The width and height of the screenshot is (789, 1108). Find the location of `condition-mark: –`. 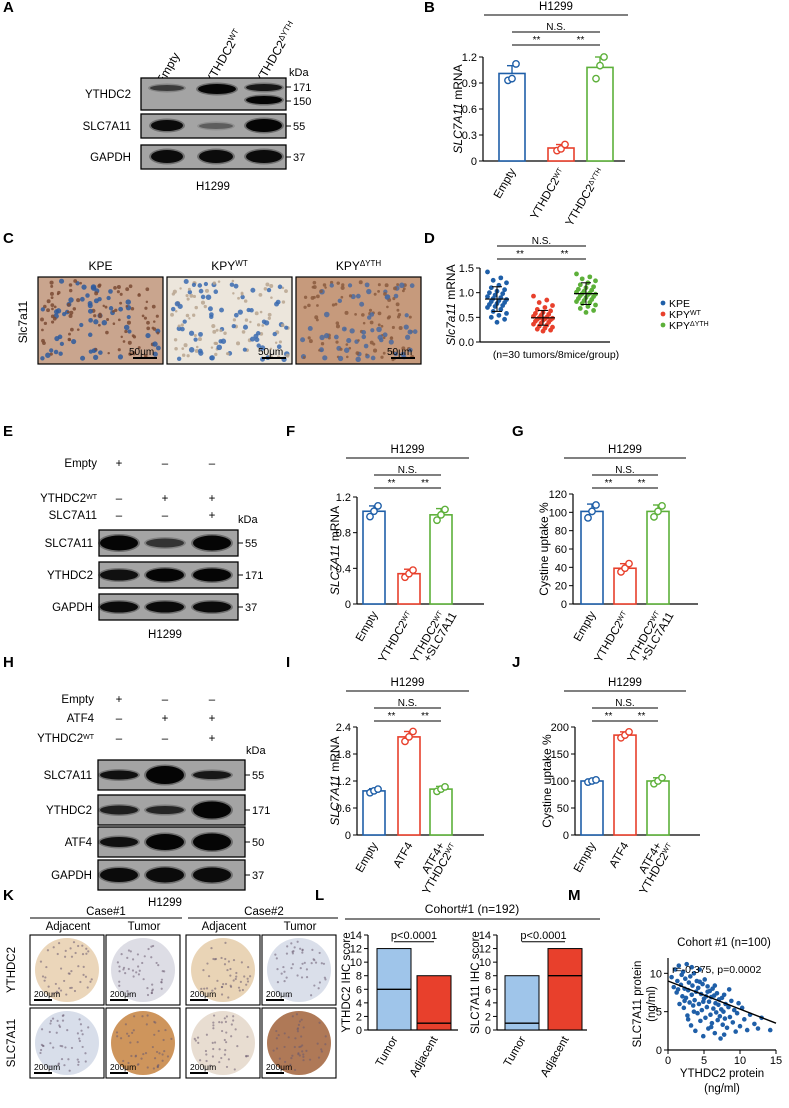

condition-mark: – is located at coordinates (165, 700).